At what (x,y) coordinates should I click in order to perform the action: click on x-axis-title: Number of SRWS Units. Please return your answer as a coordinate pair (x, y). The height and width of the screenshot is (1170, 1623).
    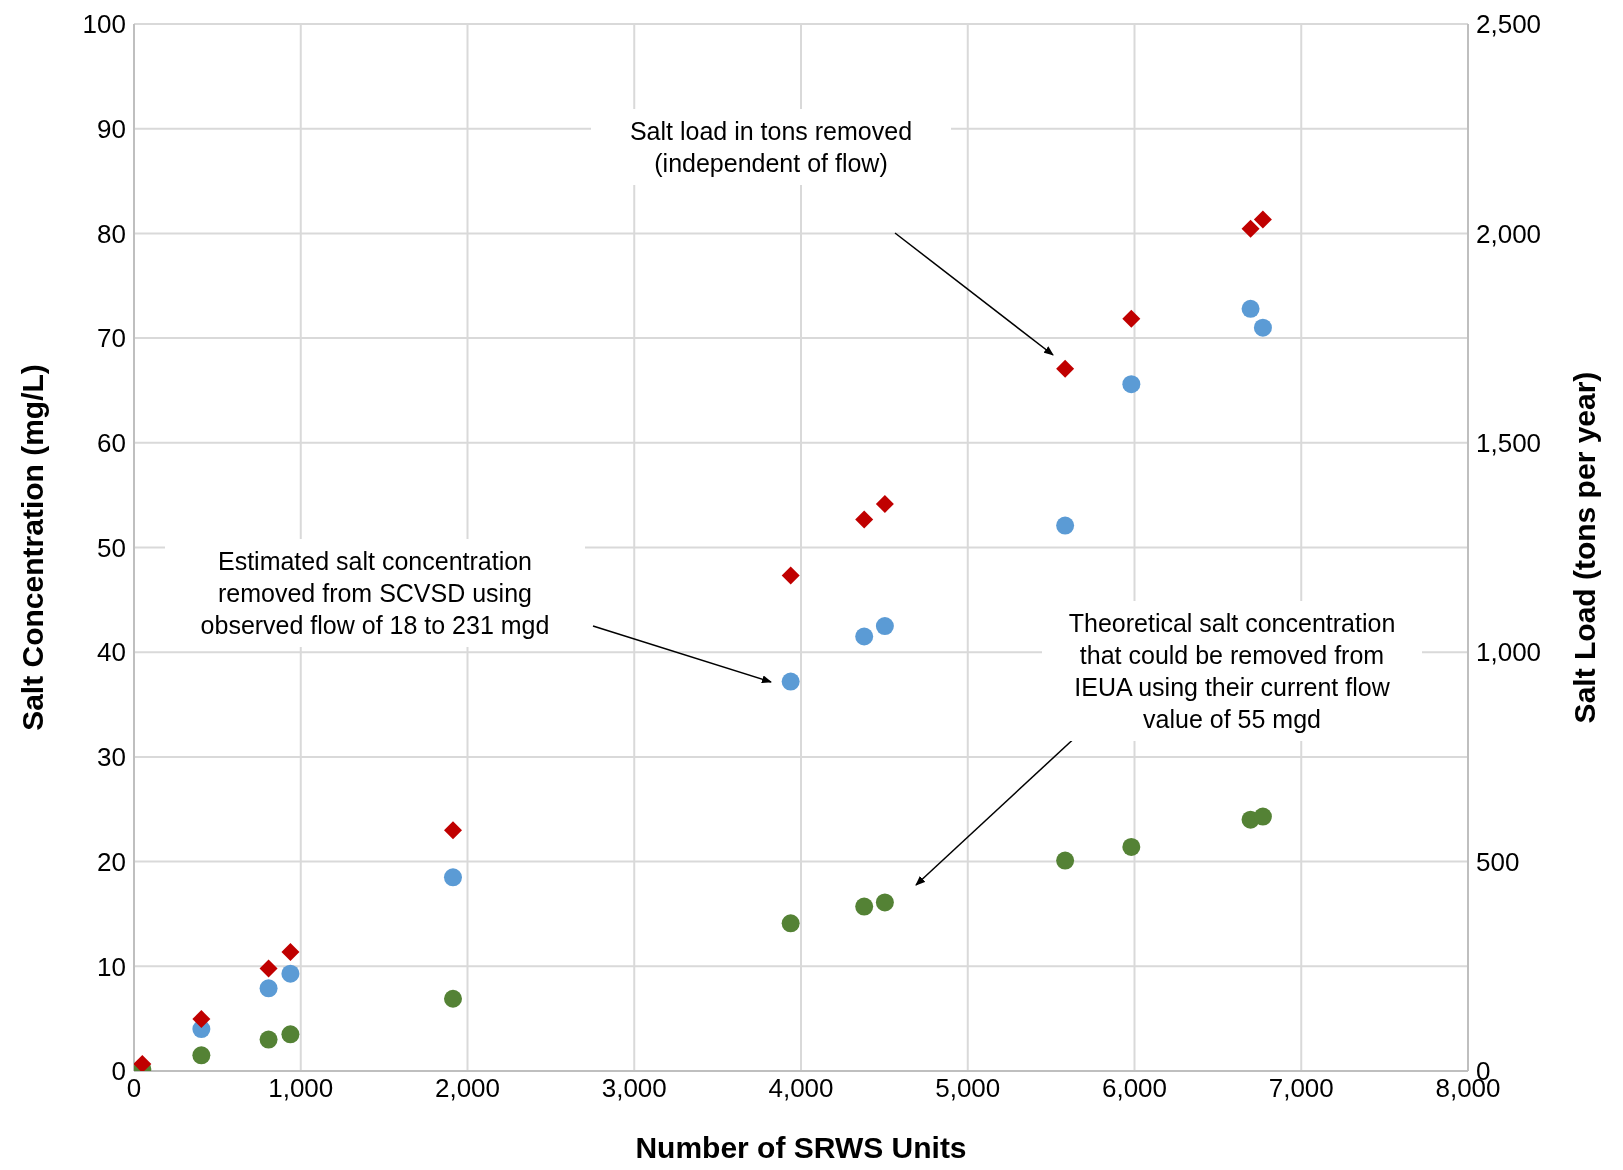
    Looking at the image, I should click on (801, 1147).